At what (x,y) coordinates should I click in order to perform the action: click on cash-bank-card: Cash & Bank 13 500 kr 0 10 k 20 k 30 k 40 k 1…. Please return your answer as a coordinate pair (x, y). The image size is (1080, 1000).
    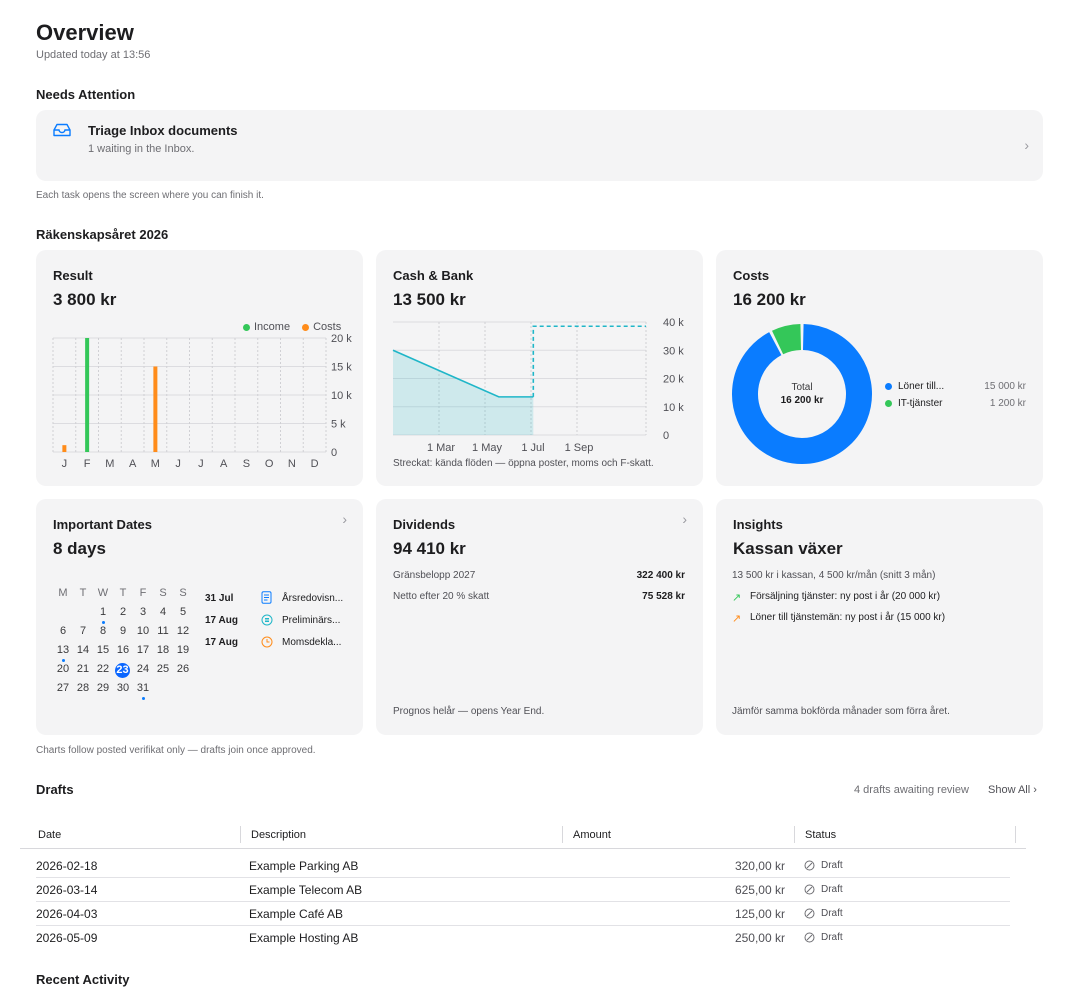
    Looking at the image, I should click on (539, 368).